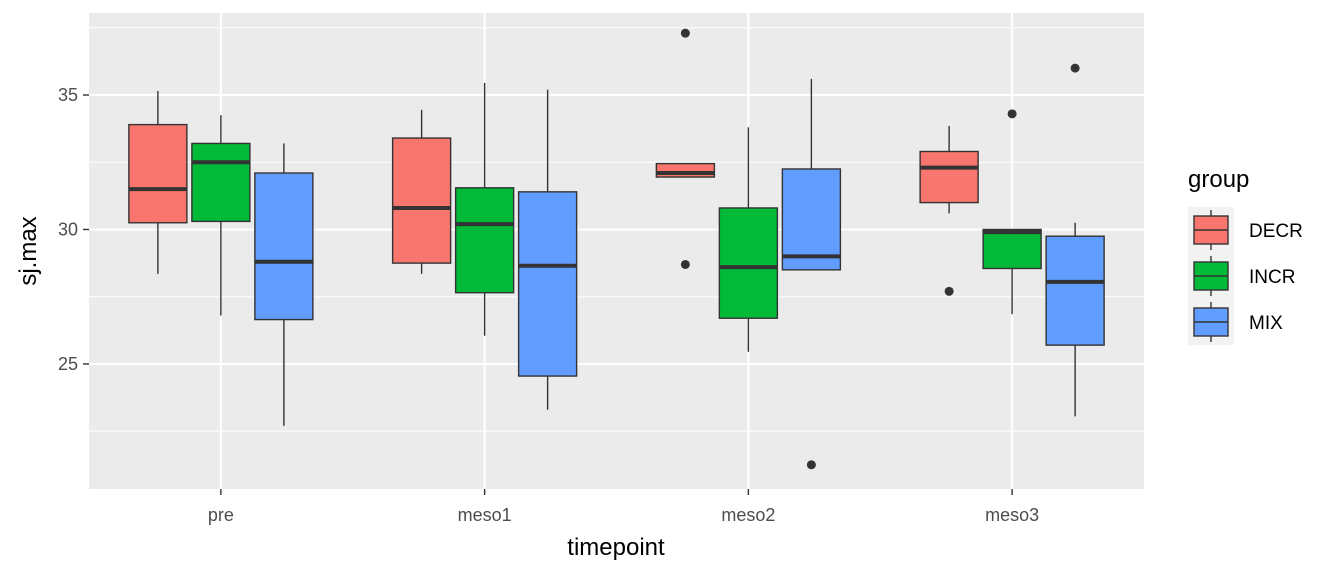 This screenshot has height=576, width=1344. I want to click on box-mix-pre, so click(284, 284).